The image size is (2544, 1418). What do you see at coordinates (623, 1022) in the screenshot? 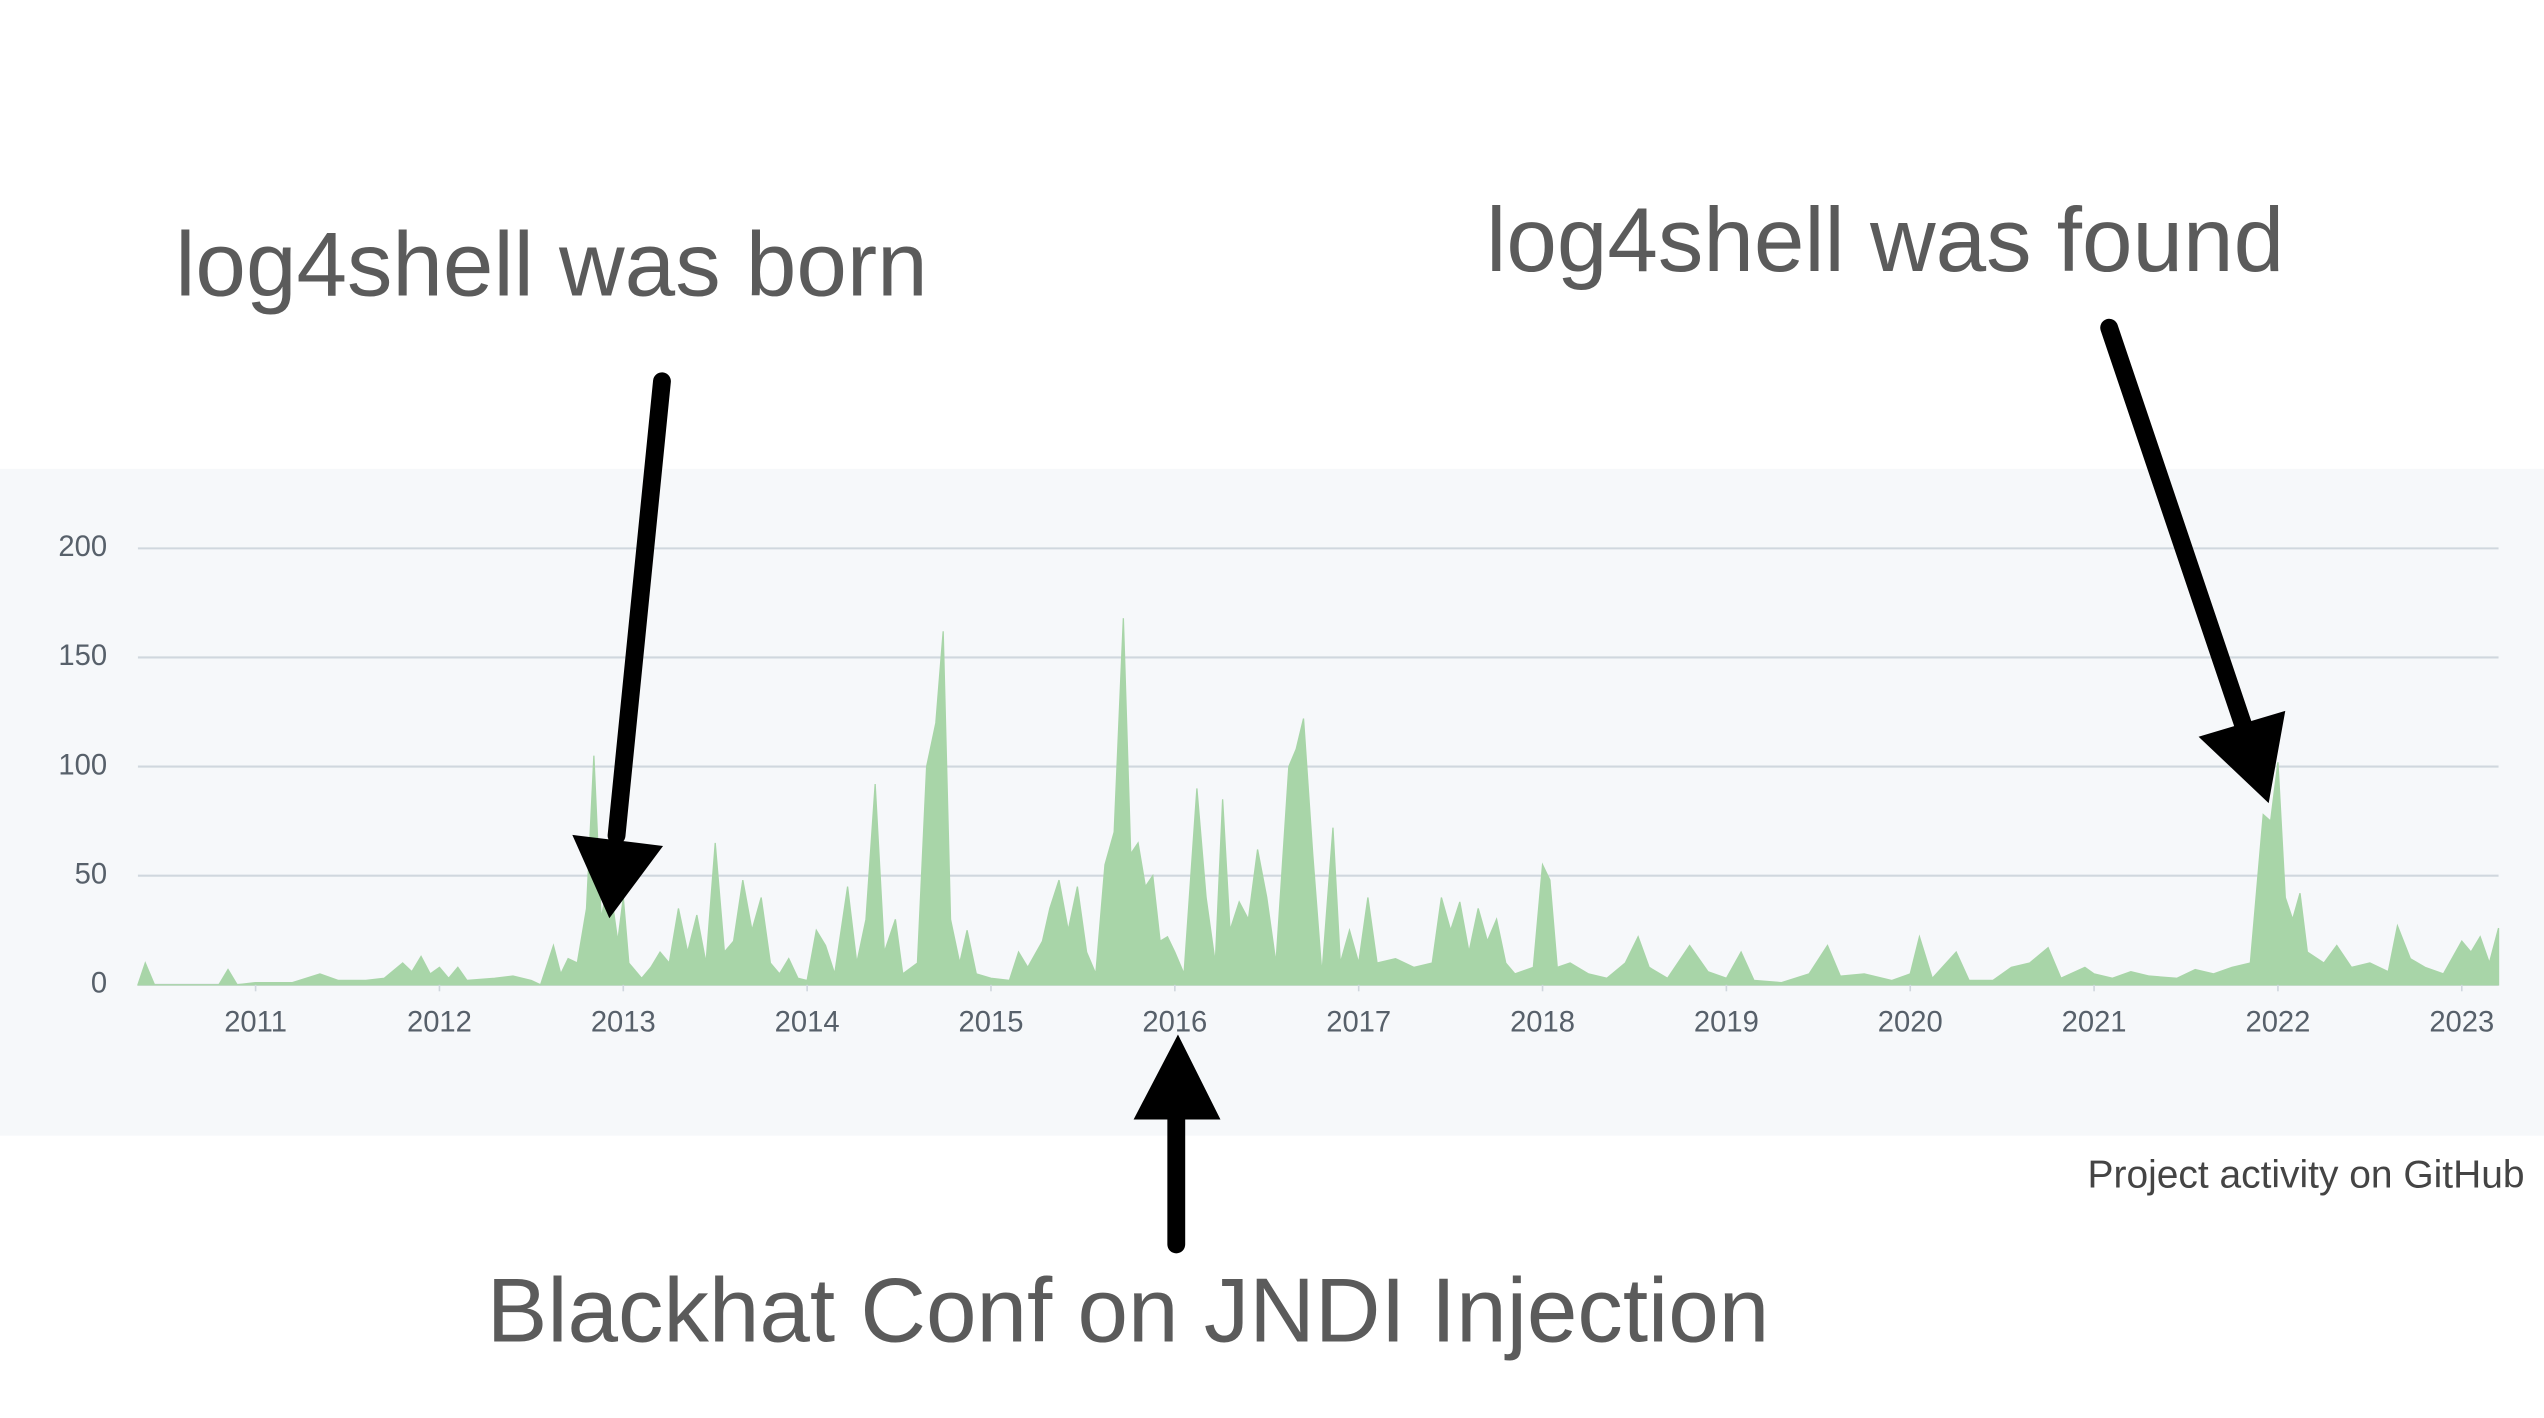
I see `x-tick-label: 2013` at bounding box center [623, 1022].